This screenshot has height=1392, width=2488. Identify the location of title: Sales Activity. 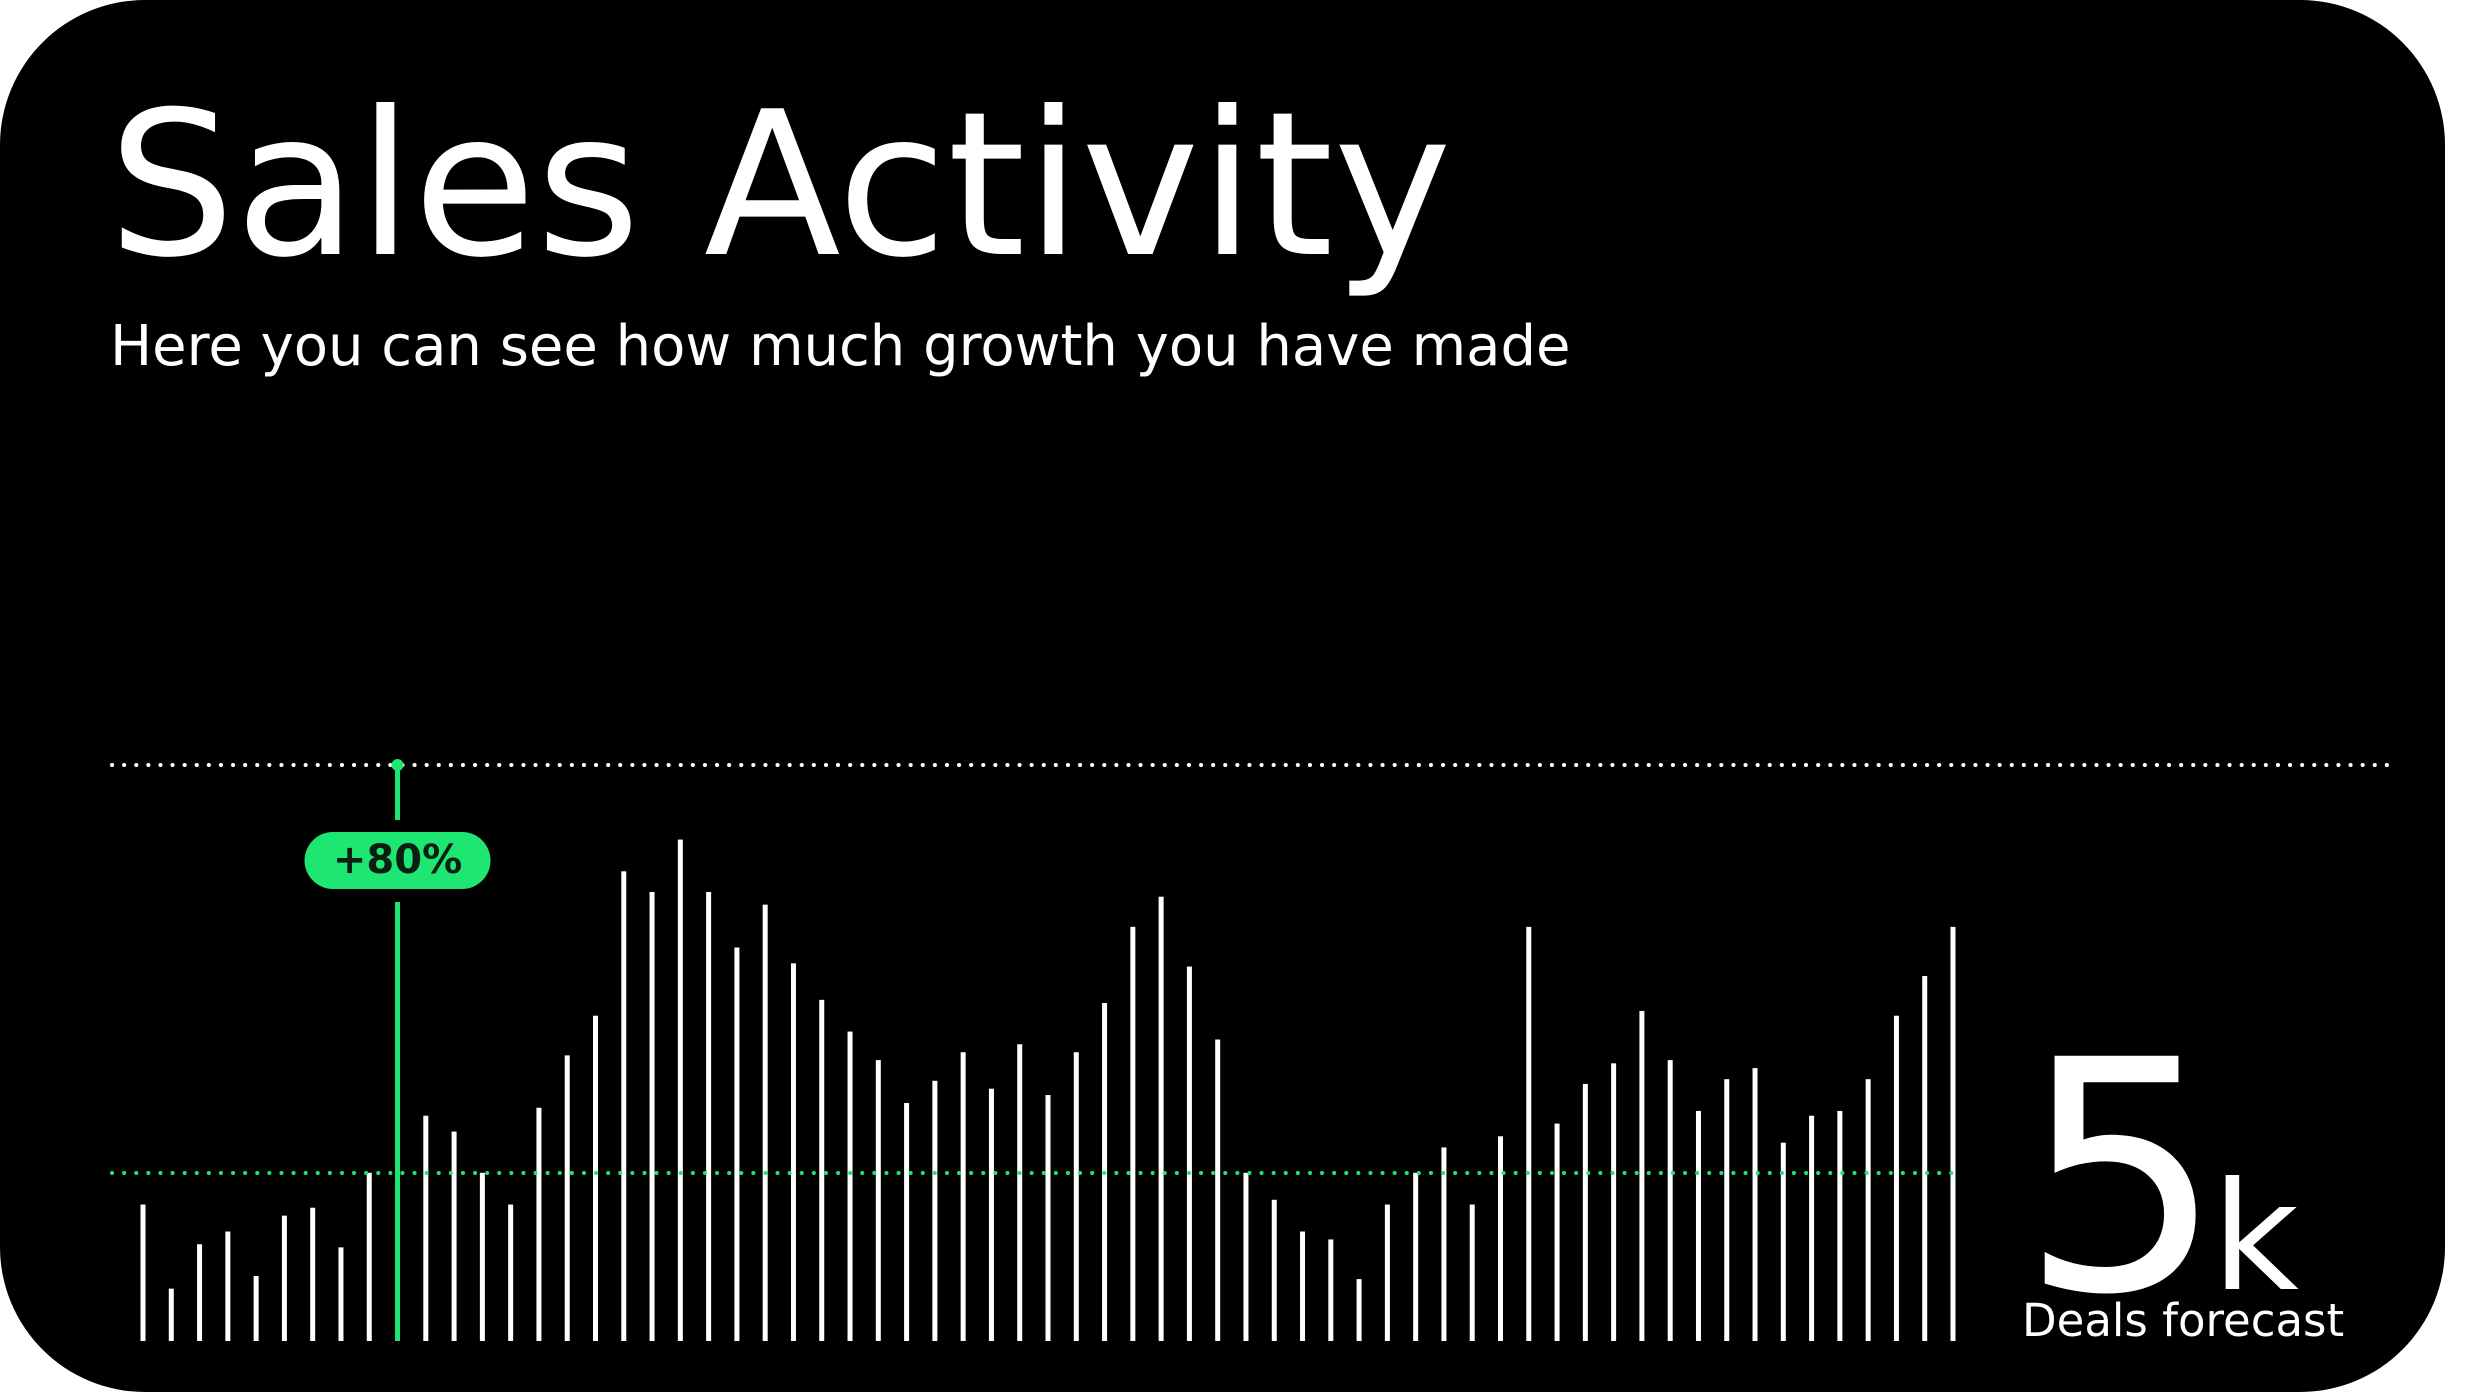
(780, 185).